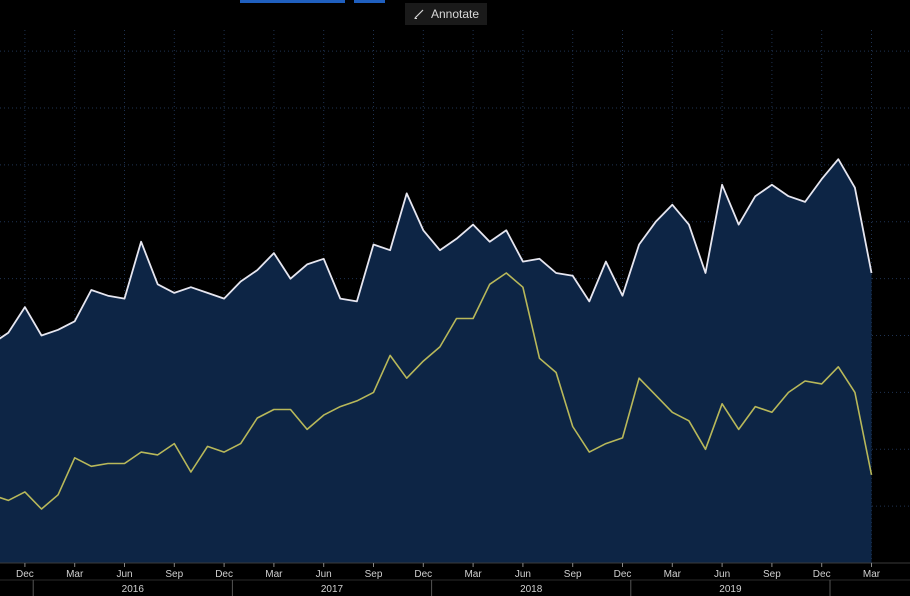  What do you see at coordinates (730, 589) in the screenshot?
I see `x-year-label: 2019` at bounding box center [730, 589].